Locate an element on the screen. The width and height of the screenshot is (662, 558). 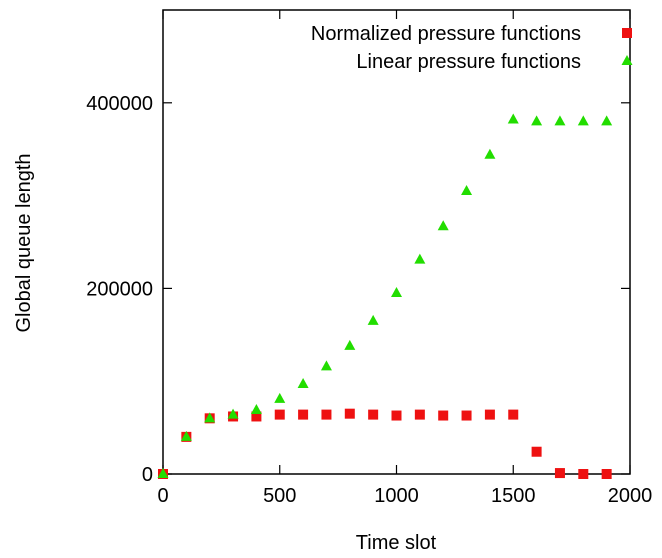
y-tick-label: 200000 is located at coordinates (119, 289).